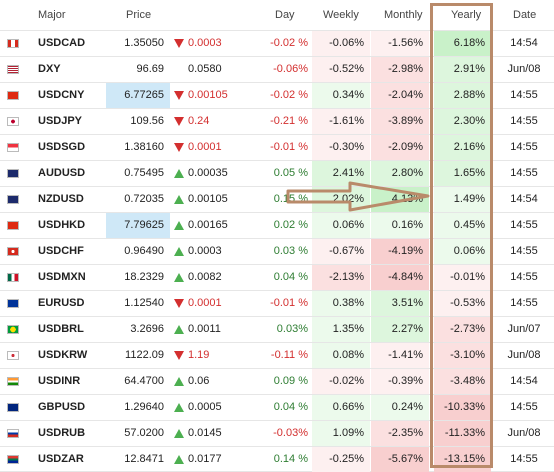  What do you see at coordinates (61, 95) in the screenshot?
I see `symbol-link: USDCNY` at bounding box center [61, 95].